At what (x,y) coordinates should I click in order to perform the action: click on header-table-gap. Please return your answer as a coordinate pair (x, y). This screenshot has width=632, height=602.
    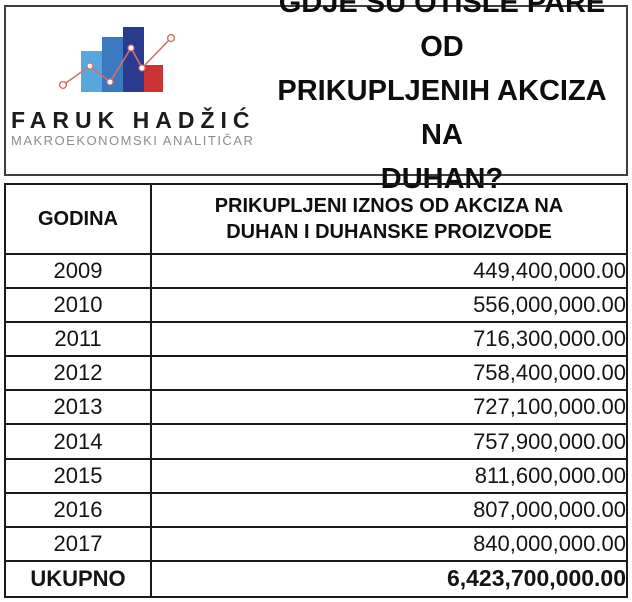
    Looking at the image, I should click on (316, 179).